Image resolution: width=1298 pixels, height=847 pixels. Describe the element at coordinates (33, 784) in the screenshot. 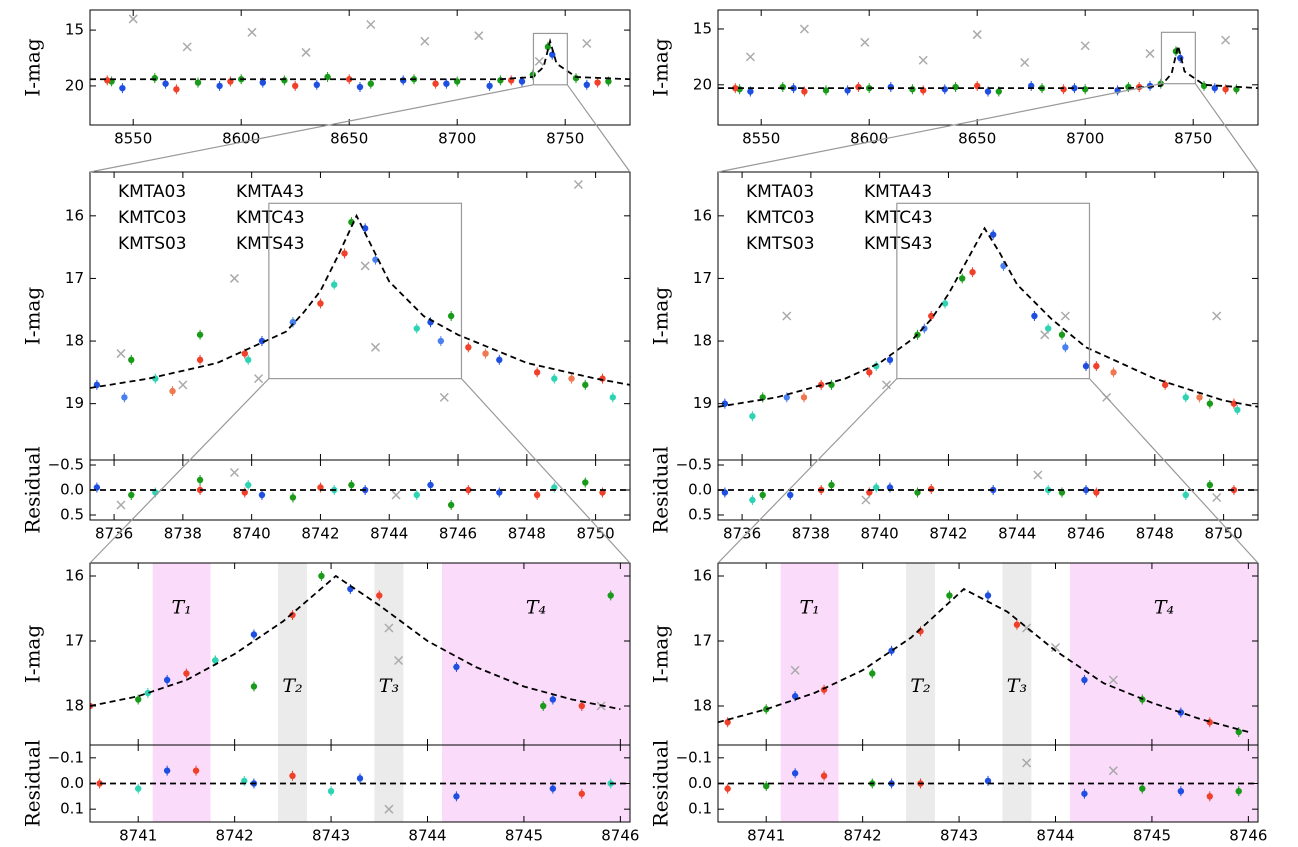

I see `y-axis-label: Residual` at that location.